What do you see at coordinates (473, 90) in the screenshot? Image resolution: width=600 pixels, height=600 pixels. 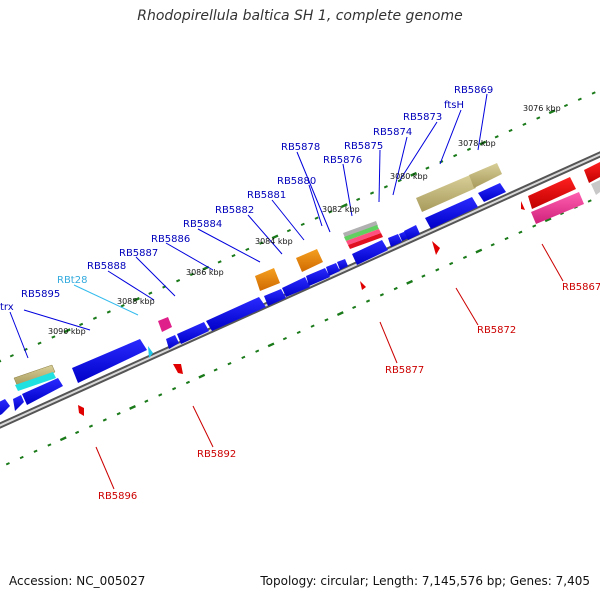 I see `gene-label: RB5869` at bounding box center [473, 90].